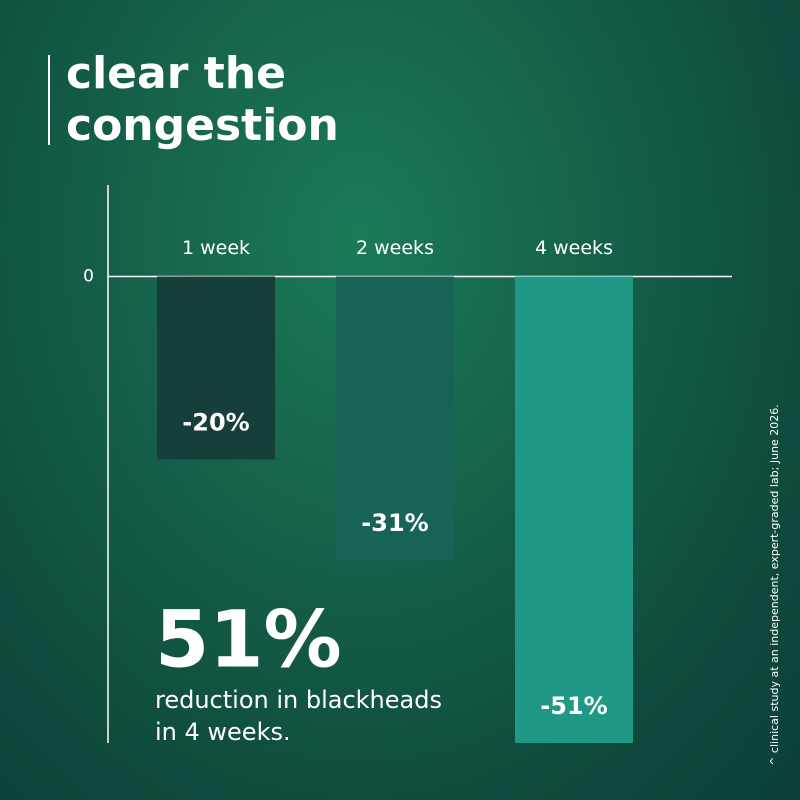  I want to click on headline: 51%, so click(248, 640).